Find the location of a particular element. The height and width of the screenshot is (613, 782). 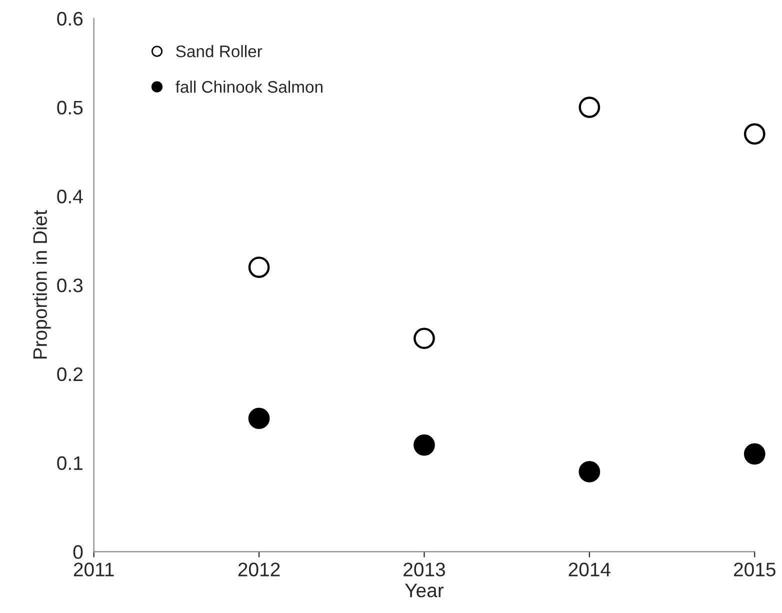

x-tick-label: 2012 is located at coordinates (259, 569).